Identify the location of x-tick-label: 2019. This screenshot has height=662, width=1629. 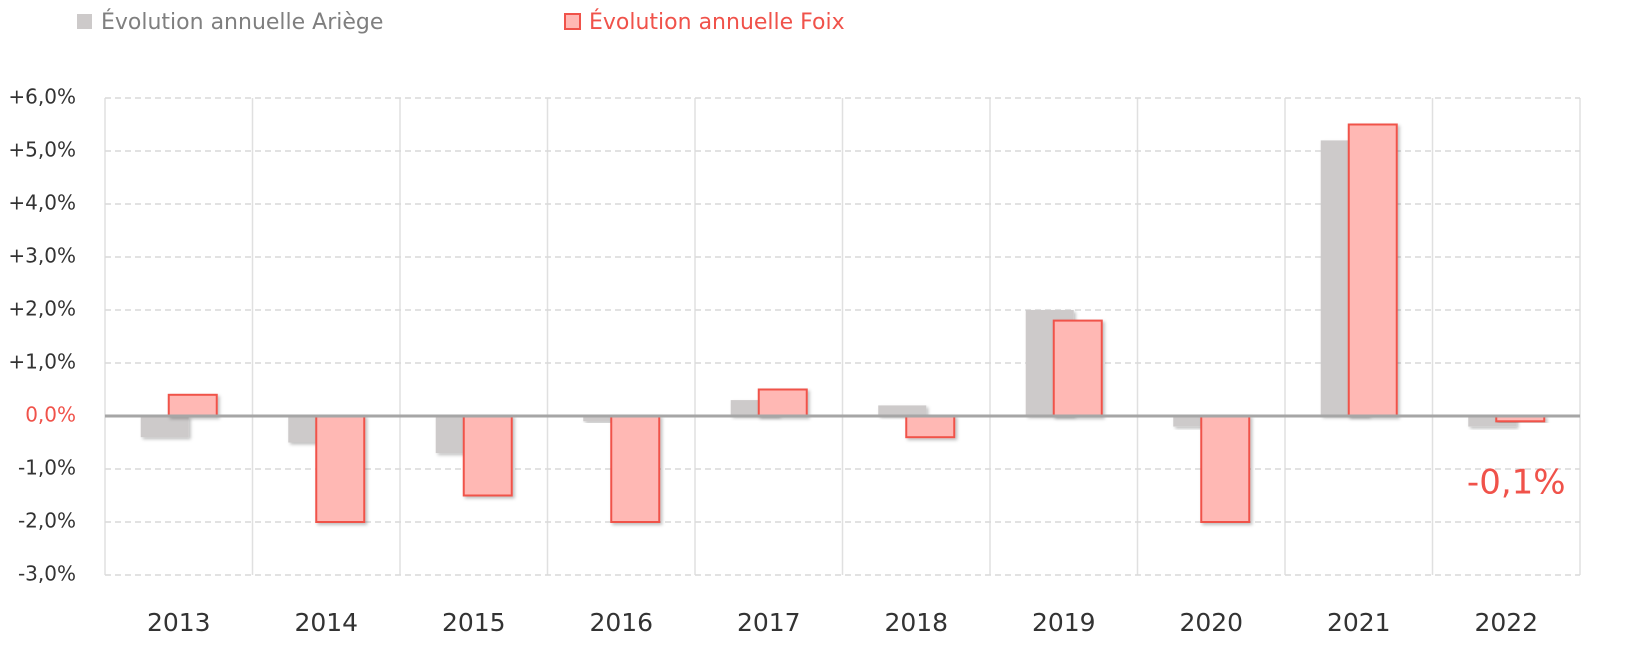
(1064, 622).